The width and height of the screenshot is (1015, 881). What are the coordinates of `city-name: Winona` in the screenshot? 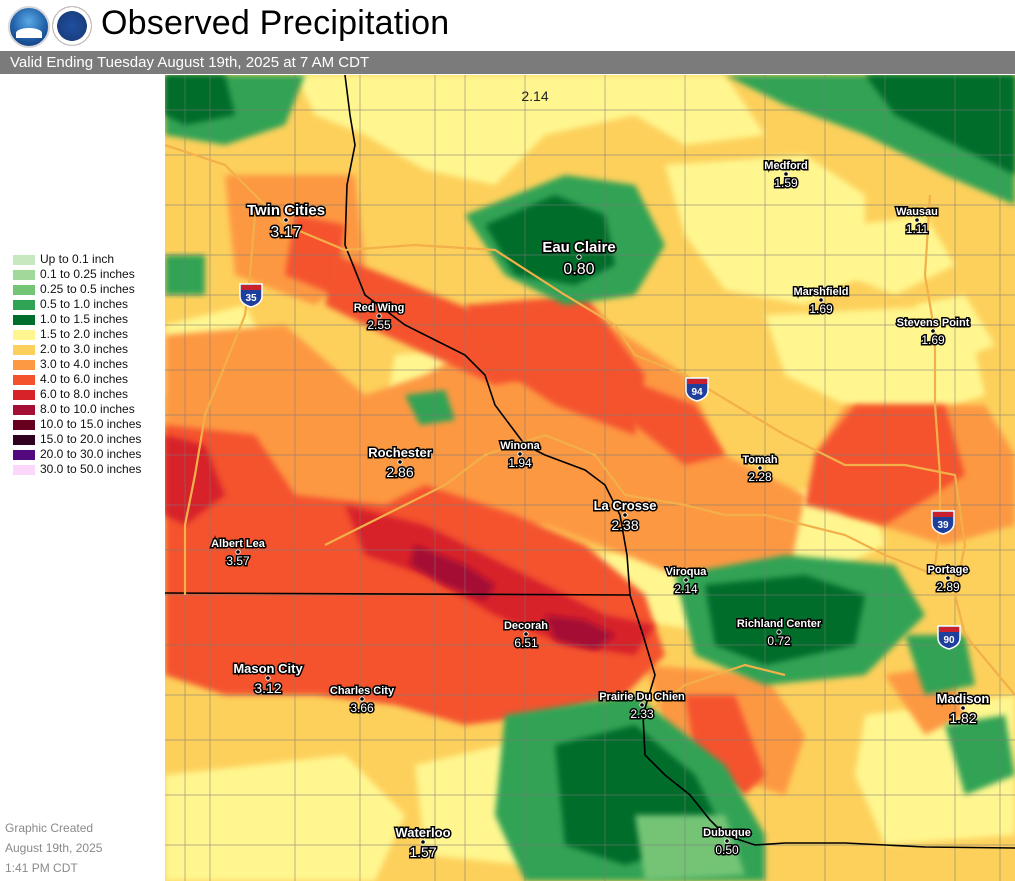 It's located at (520, 446).